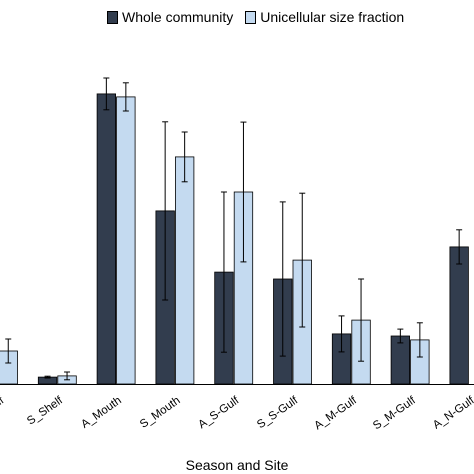 This screenshot has height=474, width=474. What do you see at coordinates (45, 410) in the screenshot?
I see `tick-label-s-shelf: S_Shelf` at bounding box center [45, 410].